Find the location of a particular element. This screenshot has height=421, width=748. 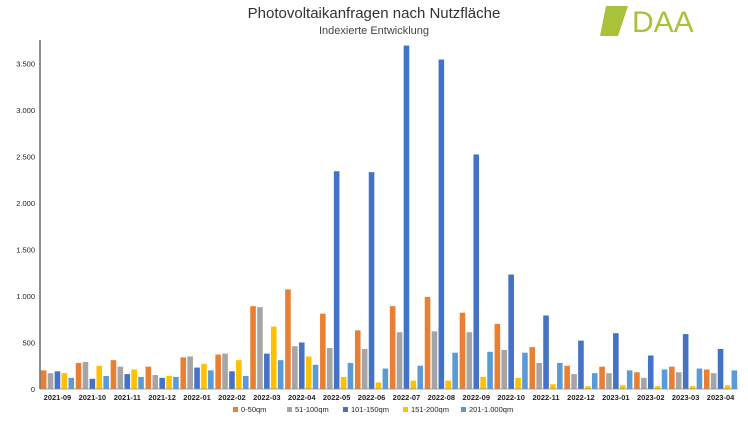

x-tick-label: 2023-02 is located at coordinates (651, 397).